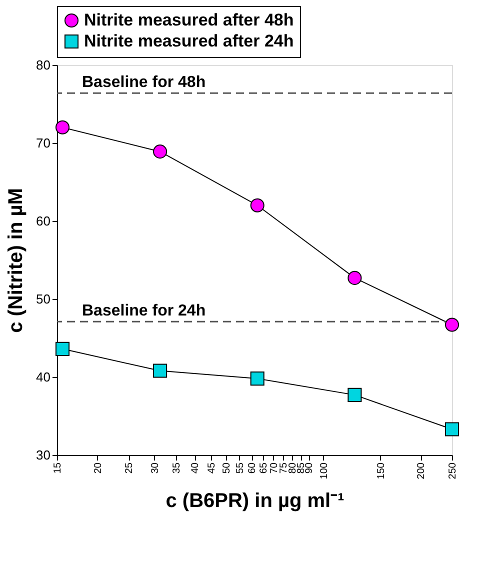 This screenshot has width=490, height=568. I want to click on y-tick-label: 80, so click(43, 65).